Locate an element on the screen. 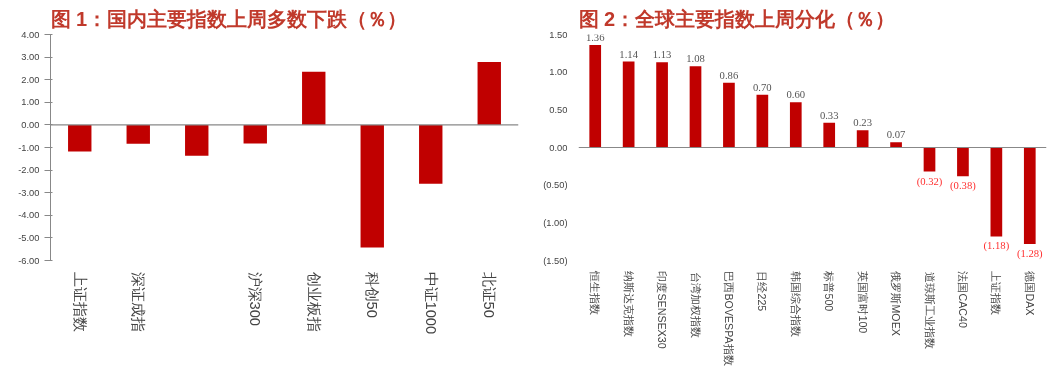 This screenshot has width=1061, height=379. data-label: 1.08 is located at coordinates (695, 59).